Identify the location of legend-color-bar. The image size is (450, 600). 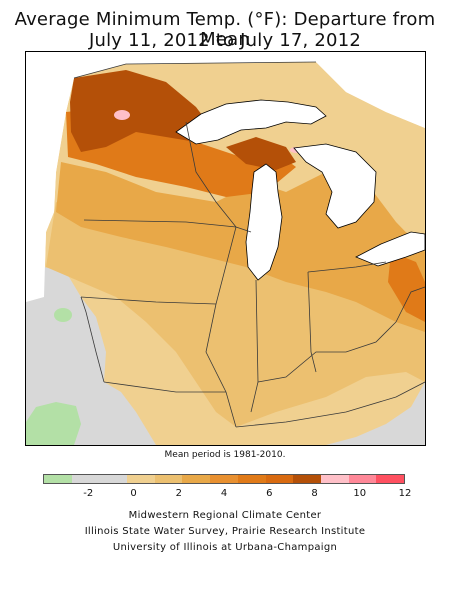
(224, 479).